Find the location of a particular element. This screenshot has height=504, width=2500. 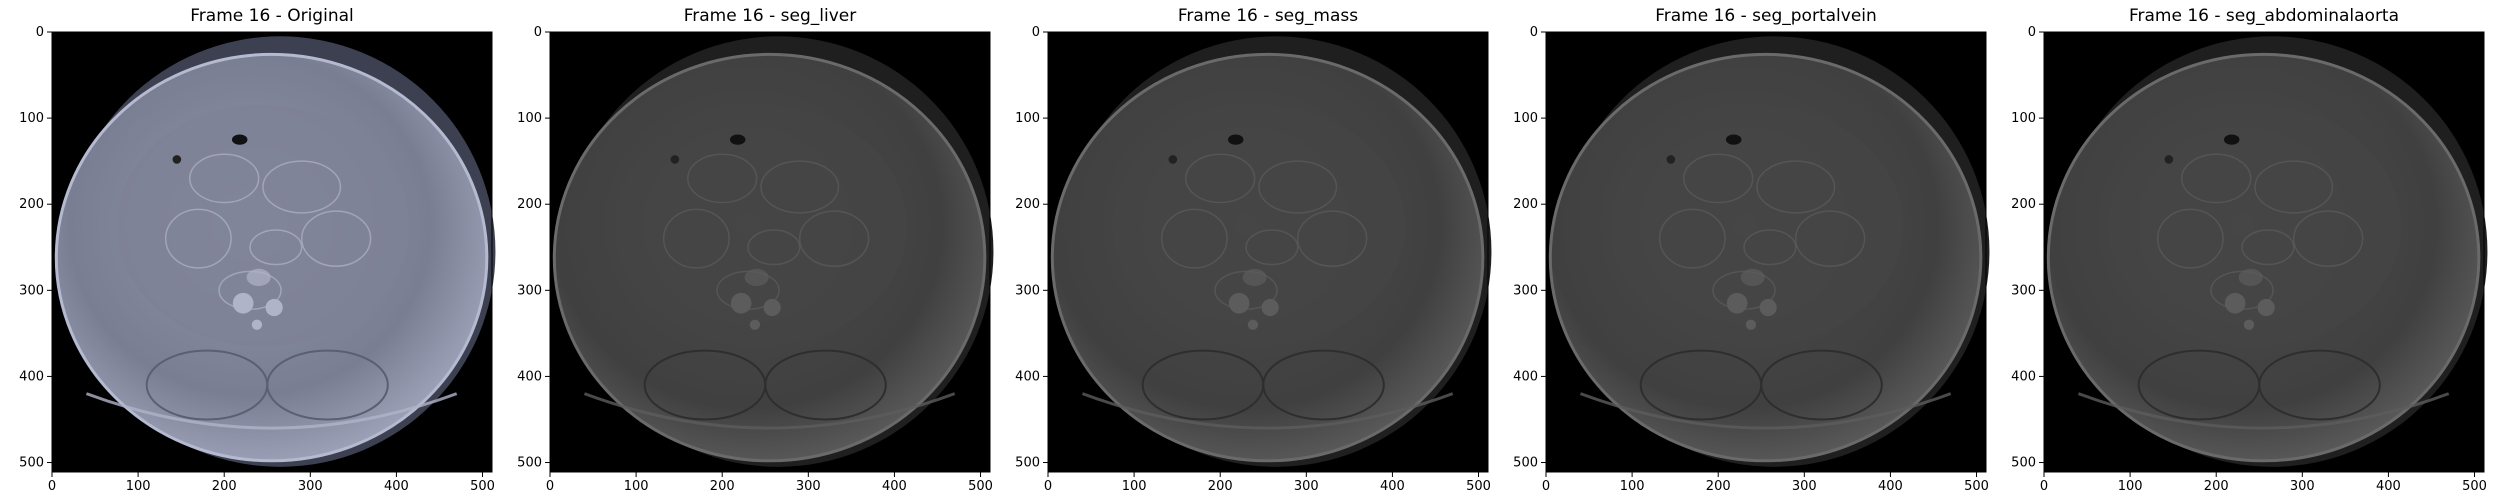

panel-title: Frame 16 - seg_abdominalaorta is located at coordinates (2264, 16).